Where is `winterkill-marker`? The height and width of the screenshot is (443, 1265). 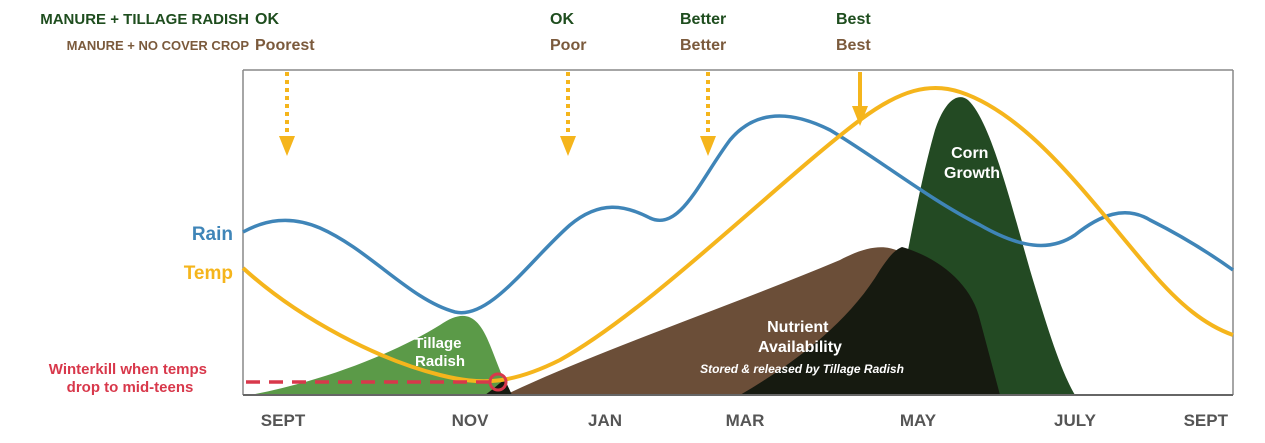 winterkill-marker is located at coordinates (498, 382).